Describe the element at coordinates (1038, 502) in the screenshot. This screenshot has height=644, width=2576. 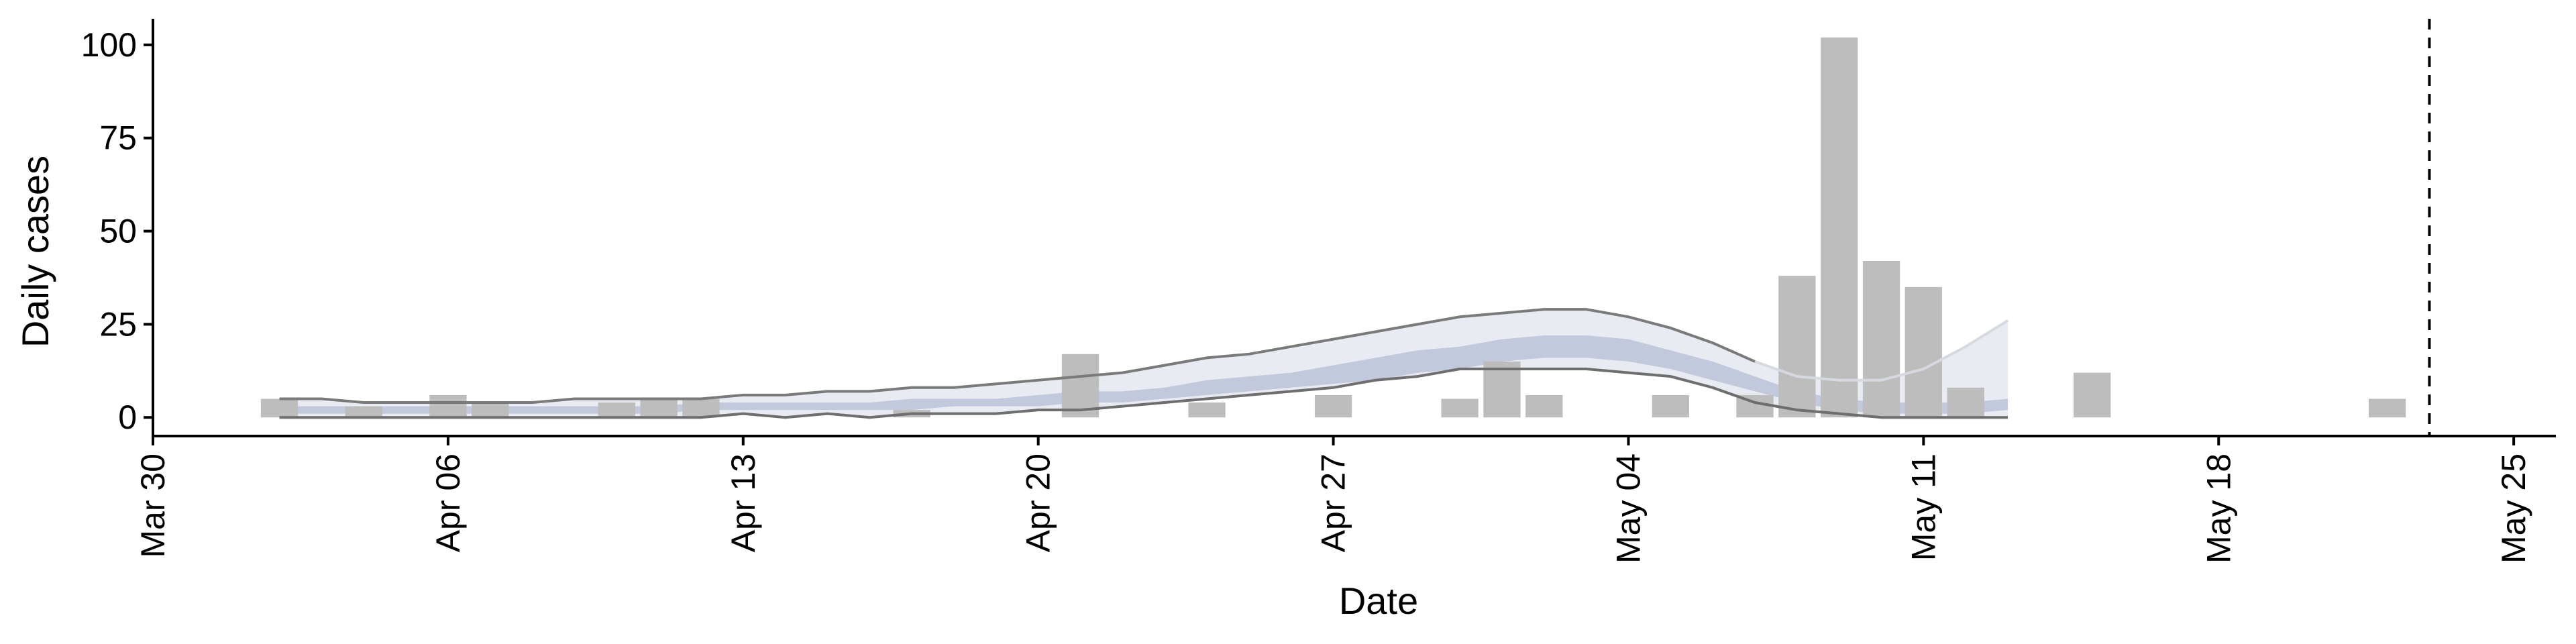
I see `x-tick-label: Apr 20` at that location.